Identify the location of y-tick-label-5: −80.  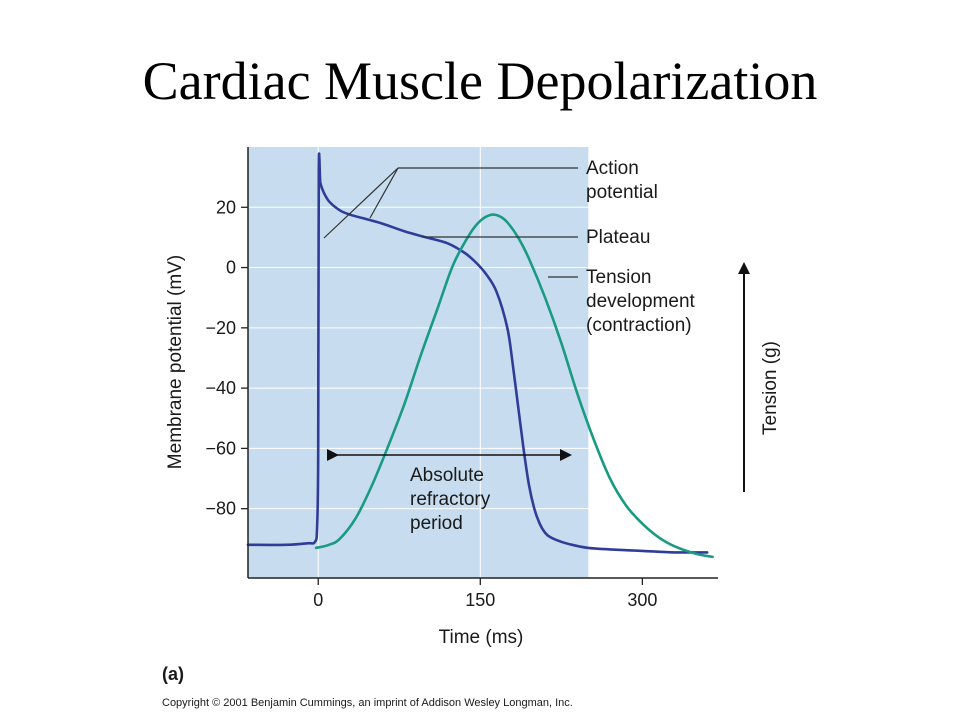
(220, 509).